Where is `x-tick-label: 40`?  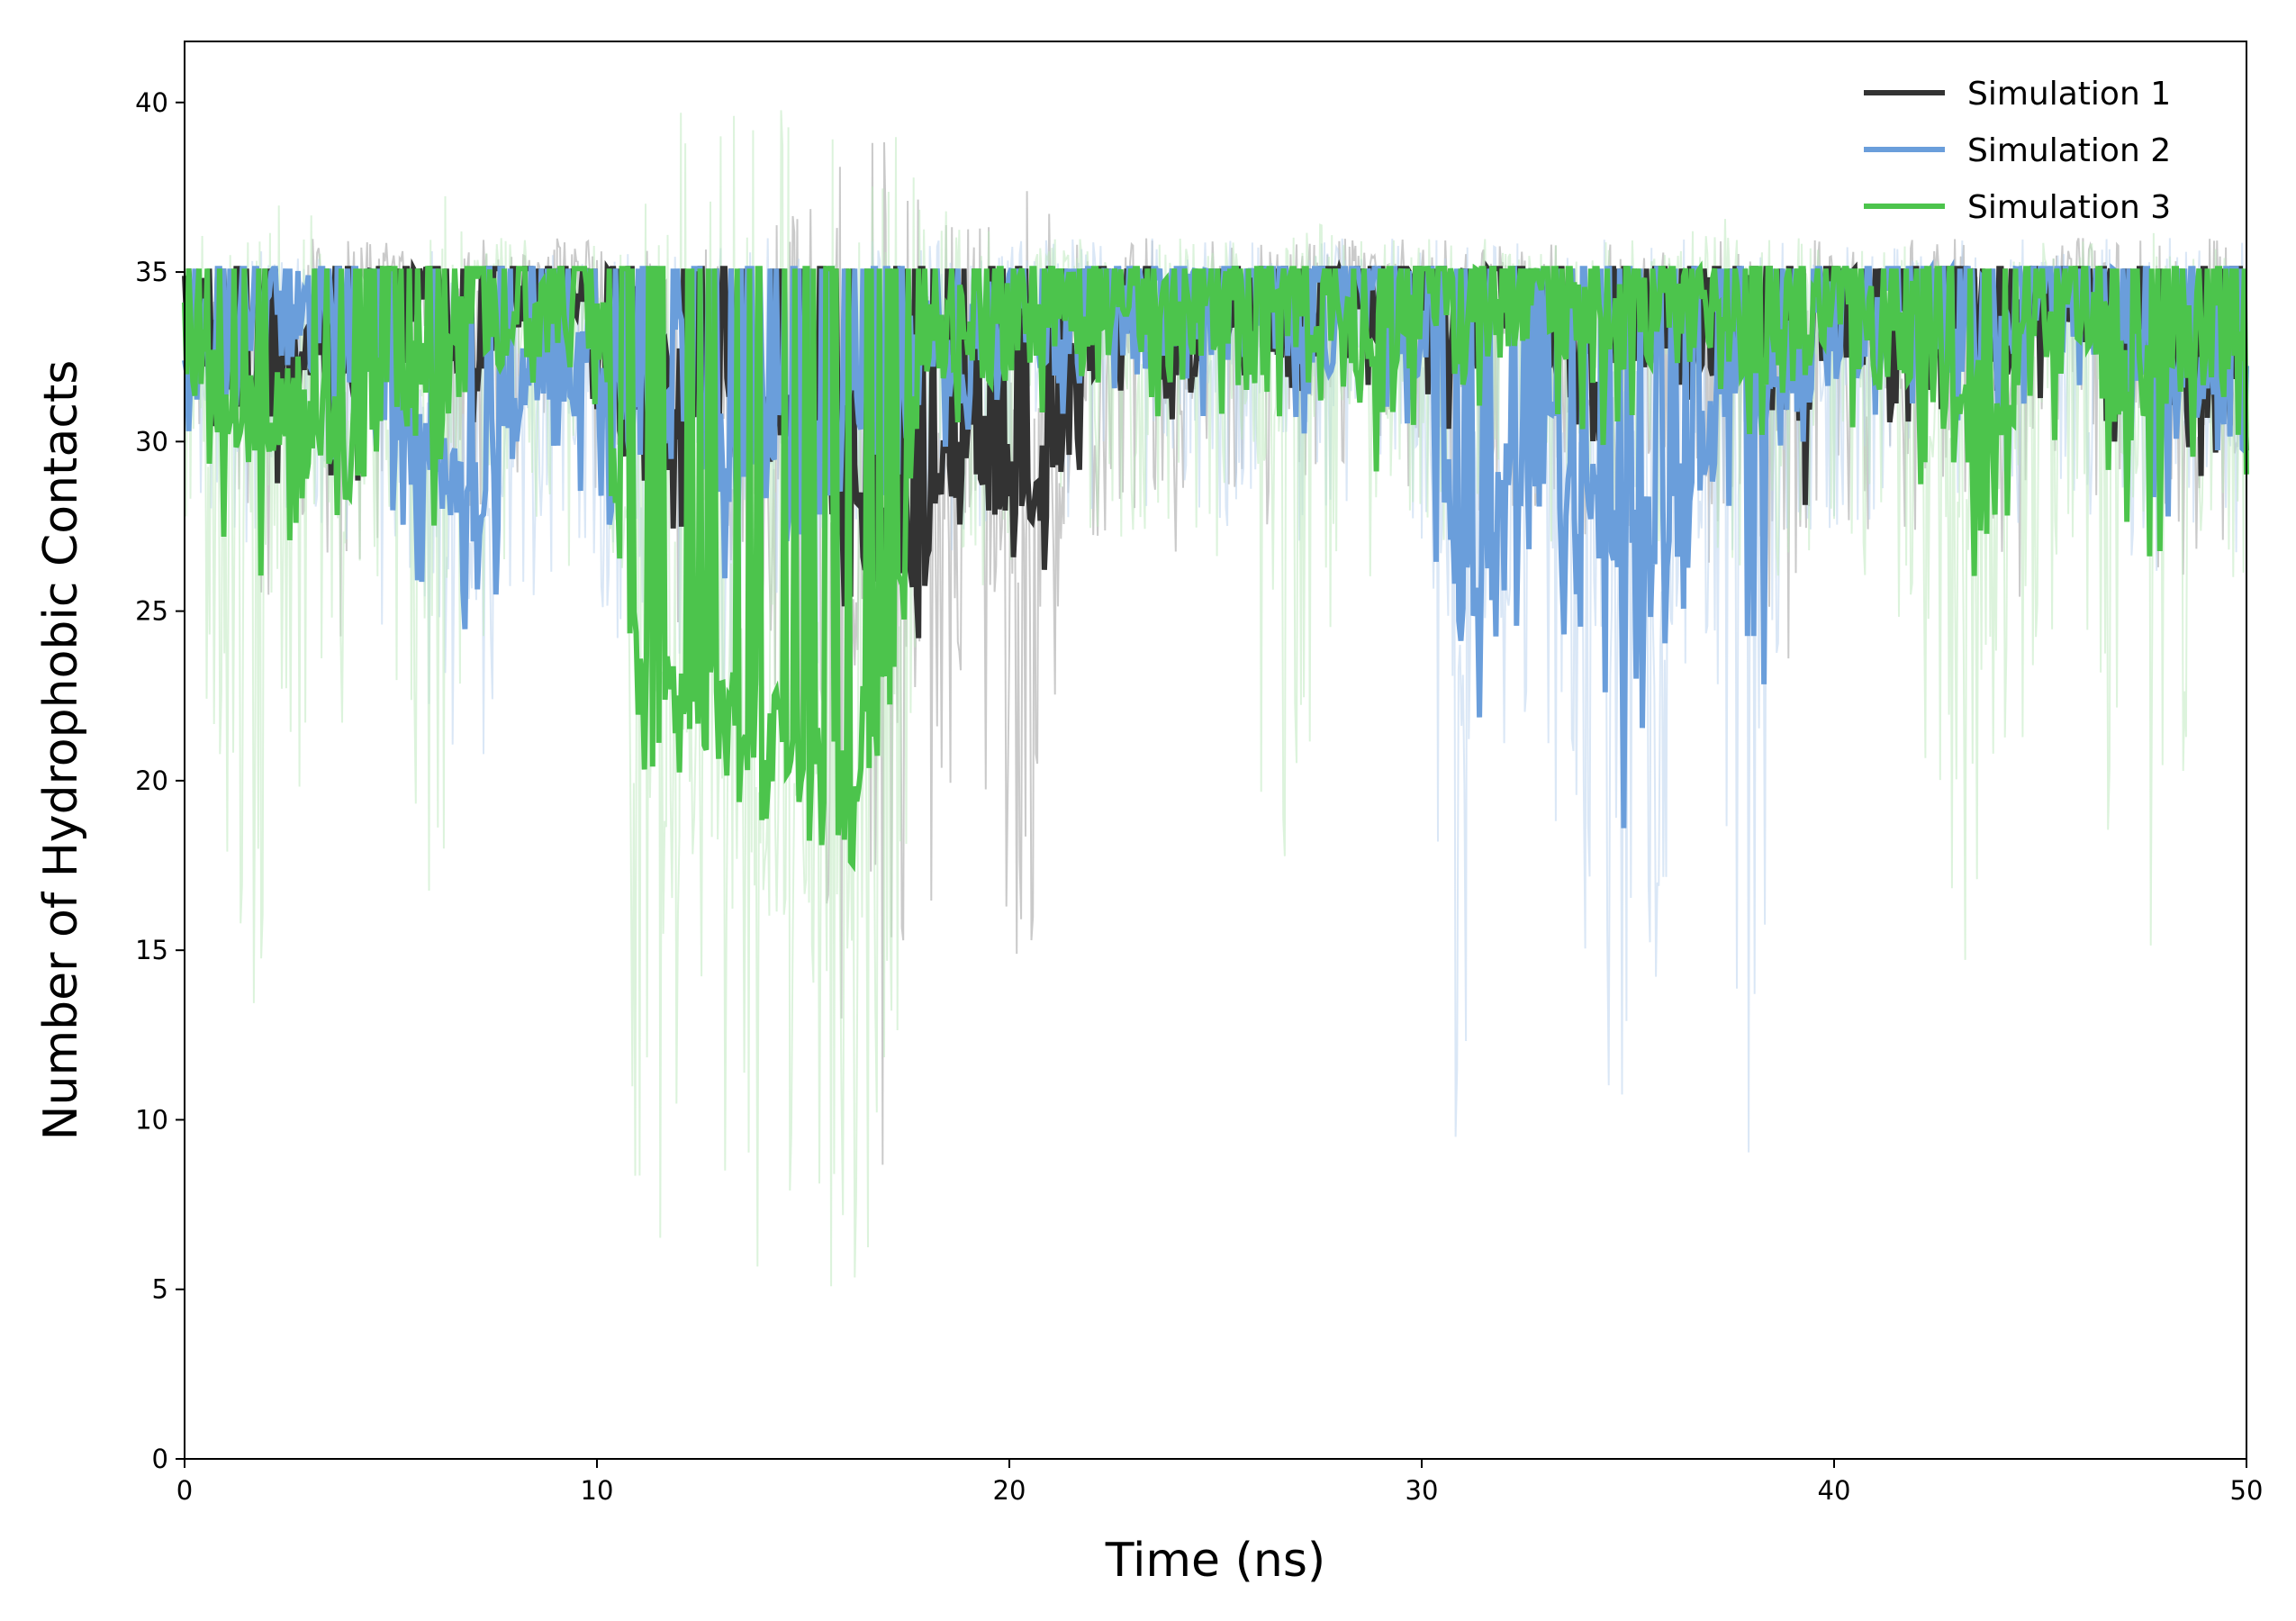
x-tick-label: 40 is located at coordinates (1834, 1490).